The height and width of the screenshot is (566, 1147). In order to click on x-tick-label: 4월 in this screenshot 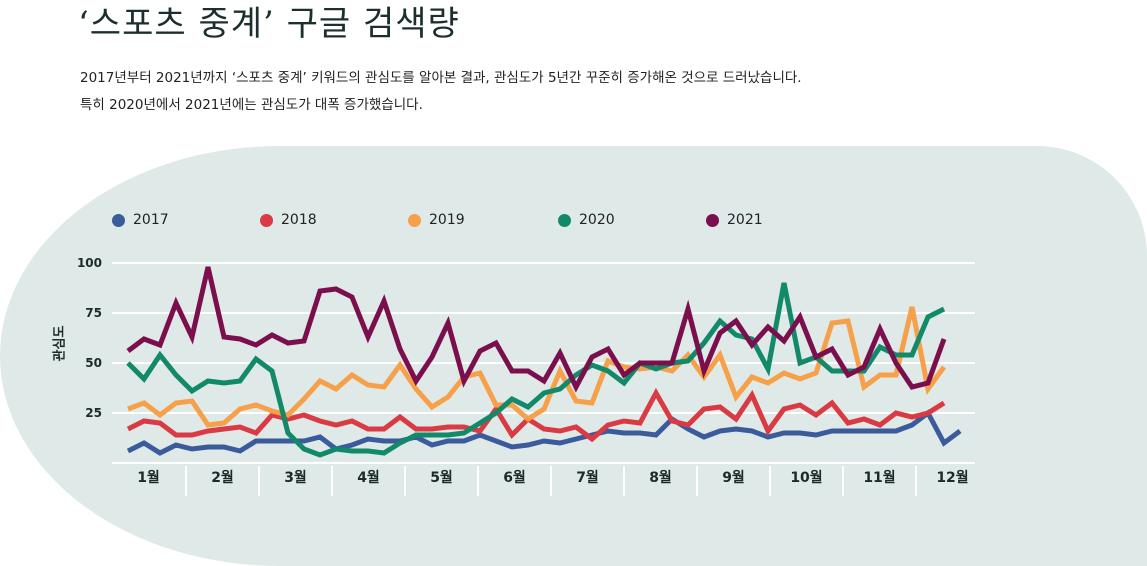, I will do `click(367, 481)`.